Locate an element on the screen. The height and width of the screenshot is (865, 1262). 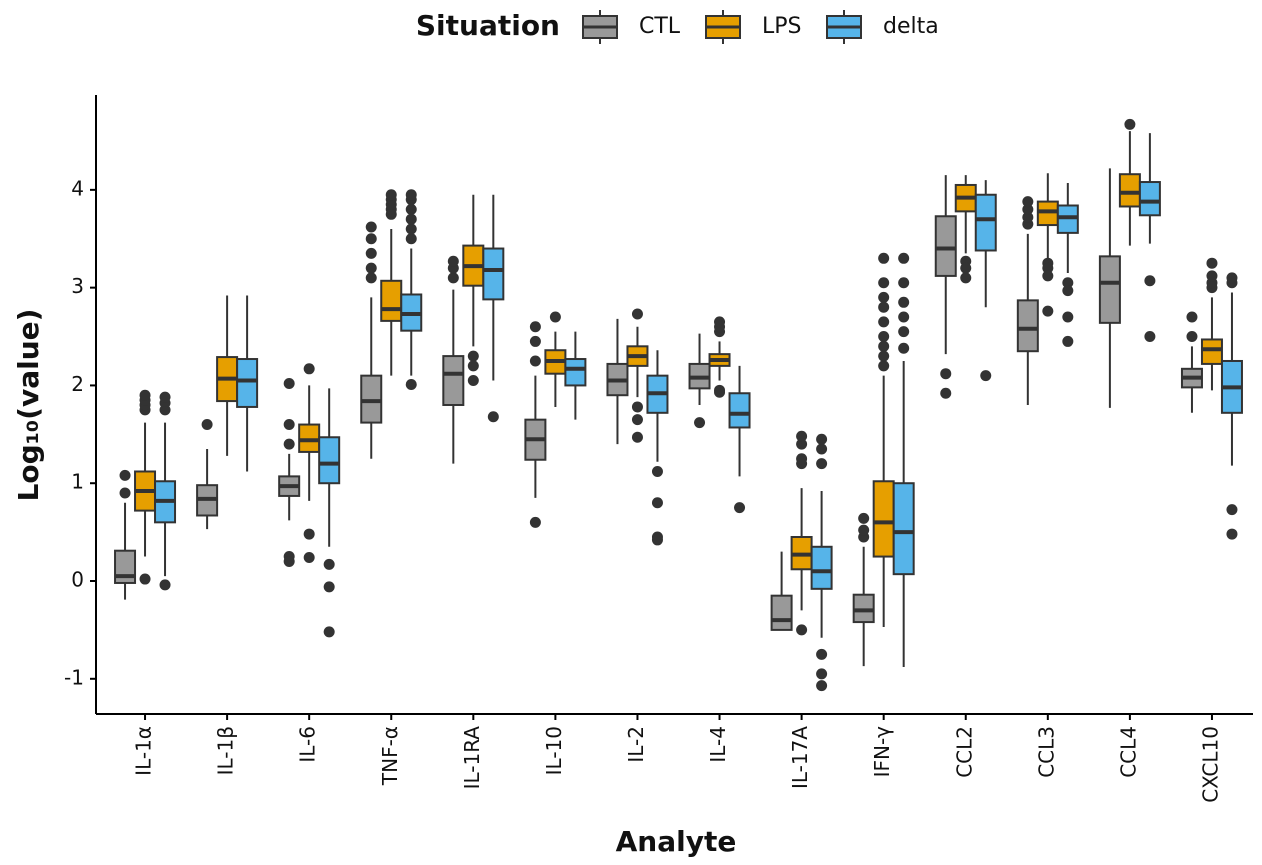
y-tick-label: 3 is located at coordinates (77, 286).